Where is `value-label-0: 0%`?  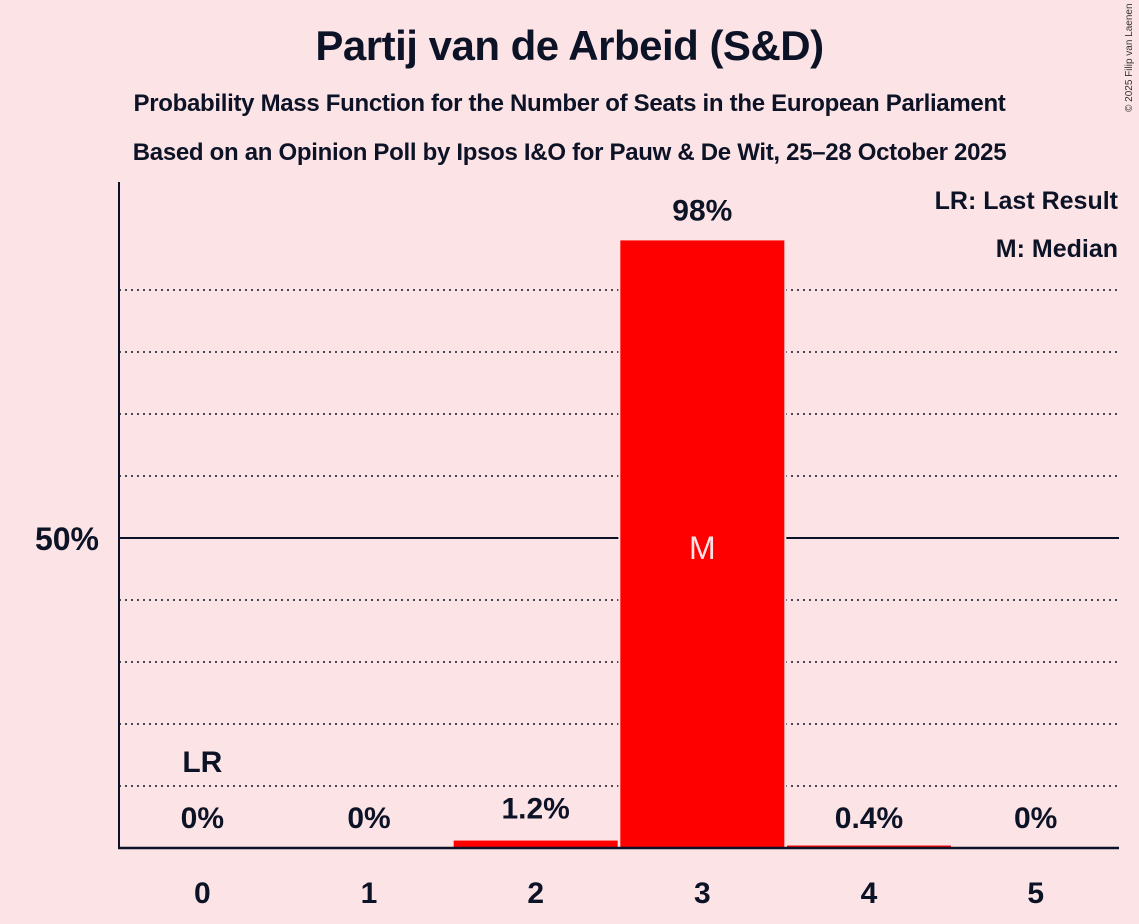
value-label-0: 0% is located at coordinates (202, 818).